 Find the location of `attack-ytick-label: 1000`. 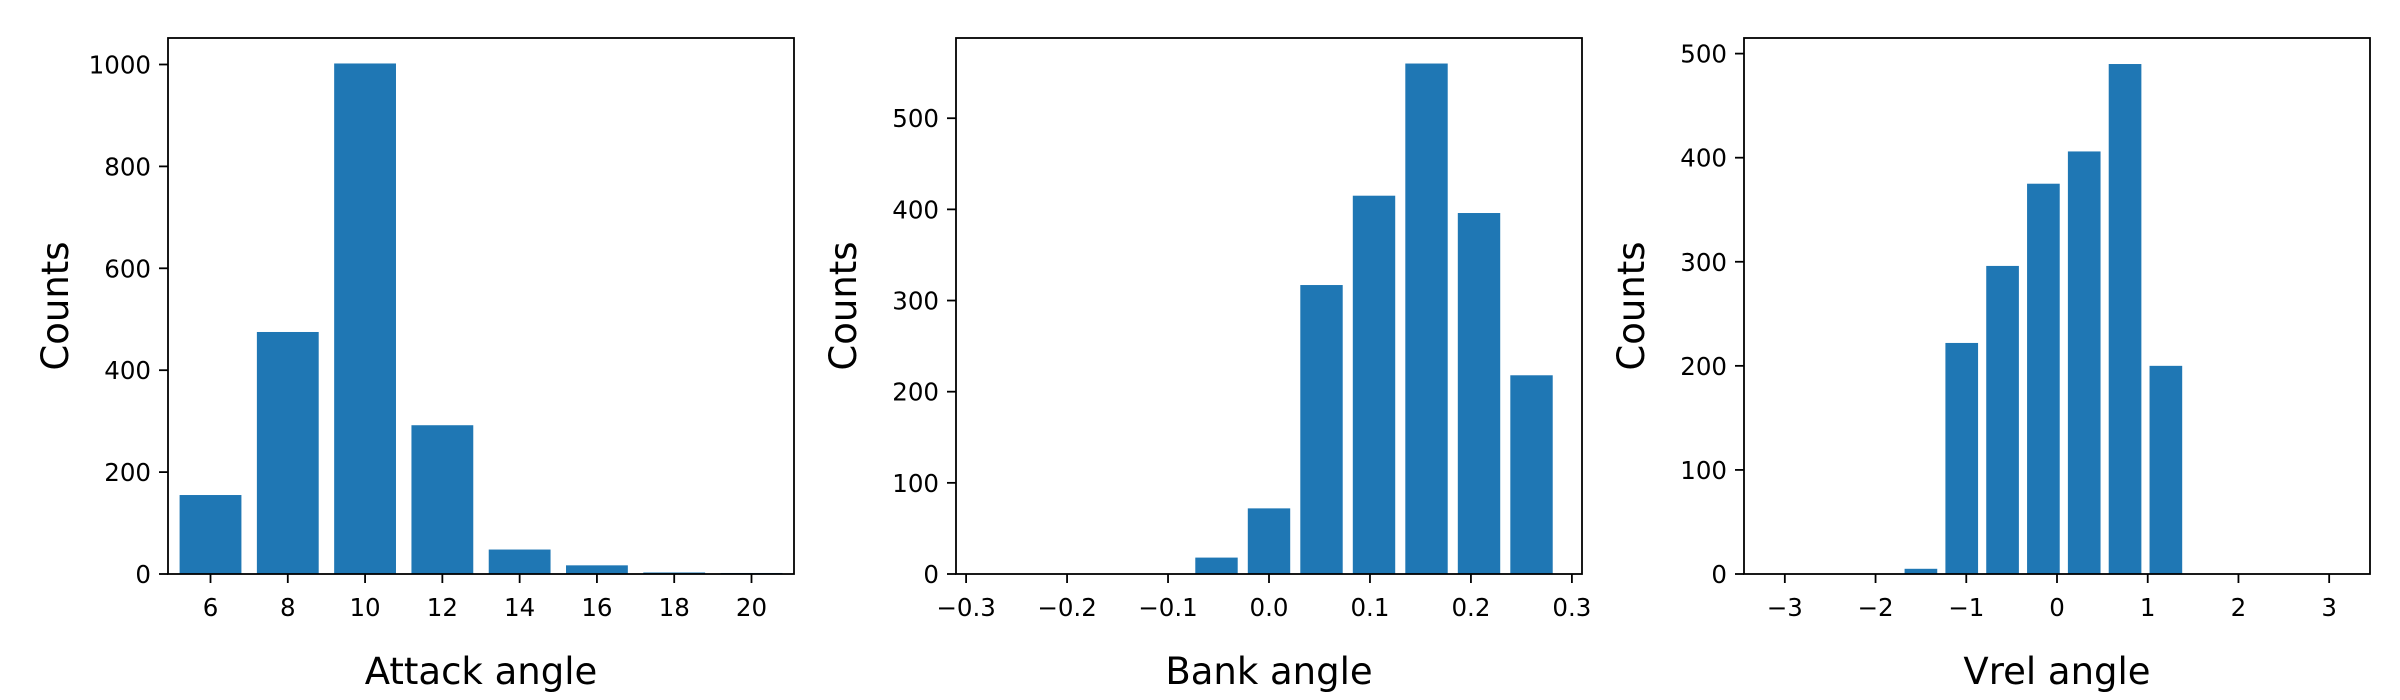

attack-ytick-label: 1000 is located at coordinates (120, 64).